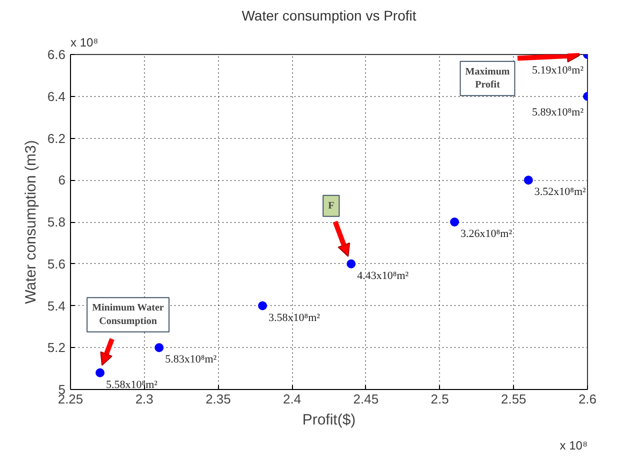 The width and height of the screenshot is (637, 457). I want to click on x-tick-label: 2.45, so click(366, 399).